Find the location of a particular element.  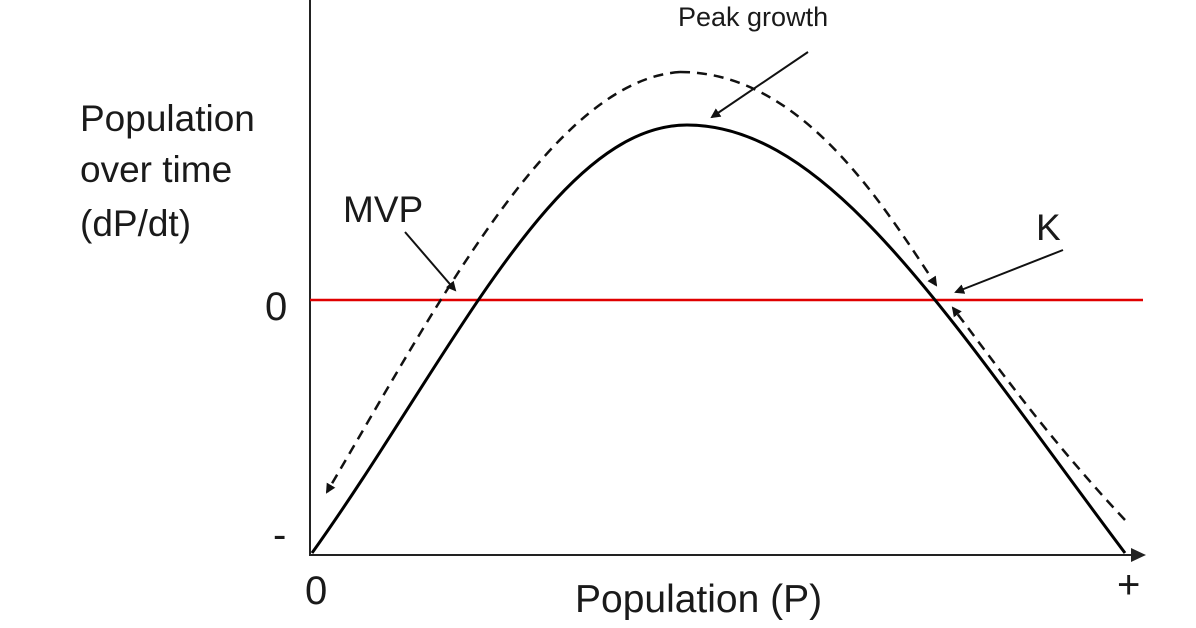

k-pointer is located at coordinates (1009, 271).